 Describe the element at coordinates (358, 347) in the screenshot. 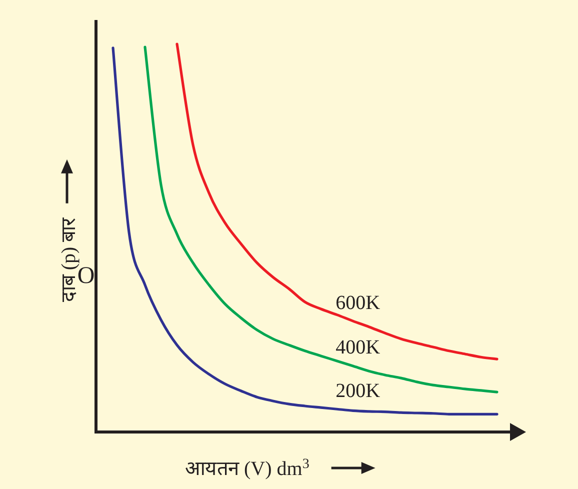

I see `series-label: 400K` at that location.